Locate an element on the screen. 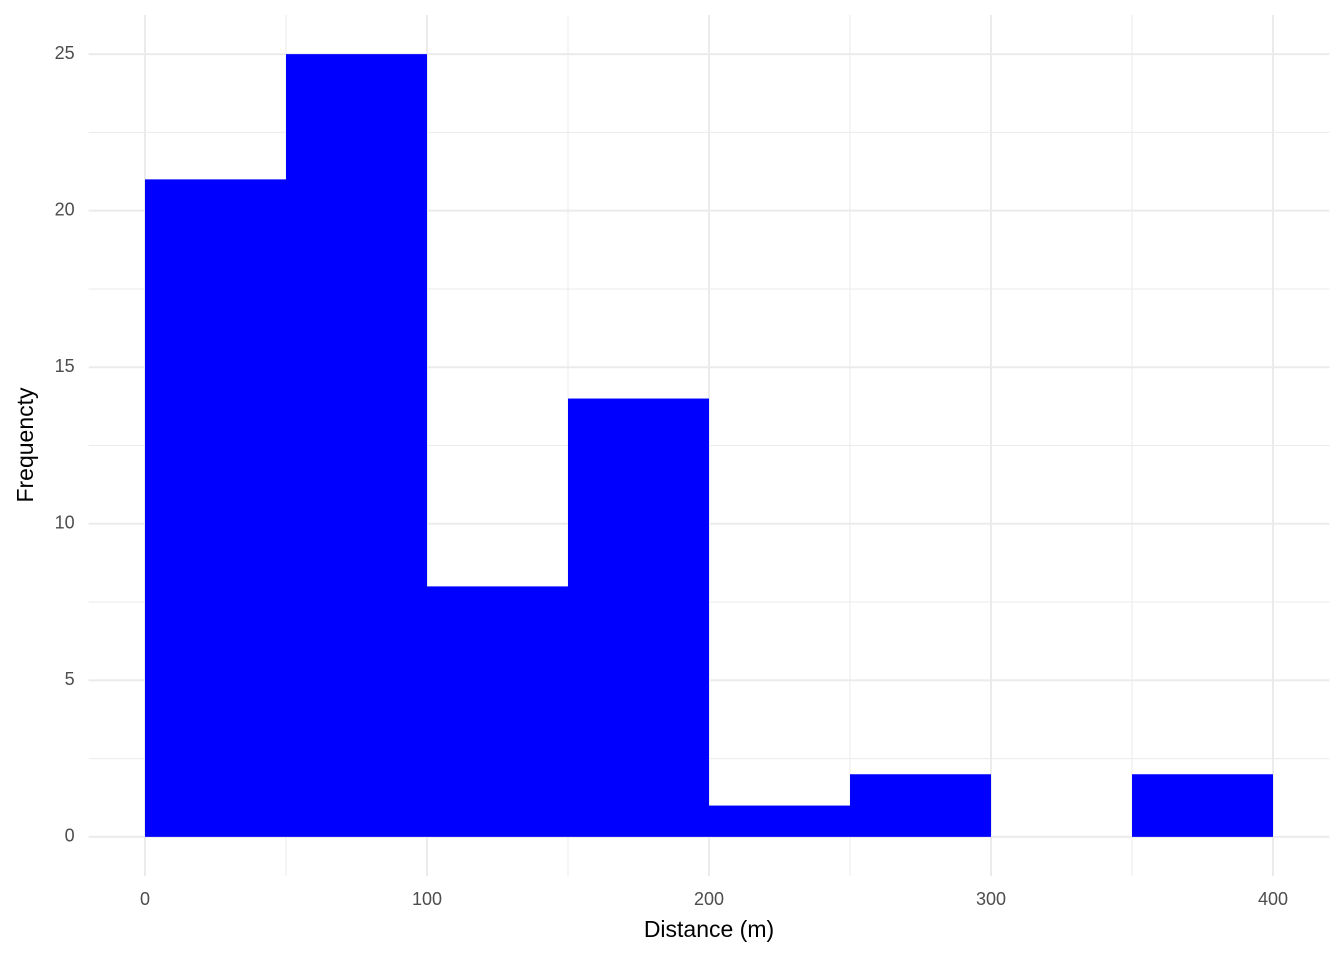 The image size is (1344, 960). y-tick-label: 10 is located at coordinates (65, 523).